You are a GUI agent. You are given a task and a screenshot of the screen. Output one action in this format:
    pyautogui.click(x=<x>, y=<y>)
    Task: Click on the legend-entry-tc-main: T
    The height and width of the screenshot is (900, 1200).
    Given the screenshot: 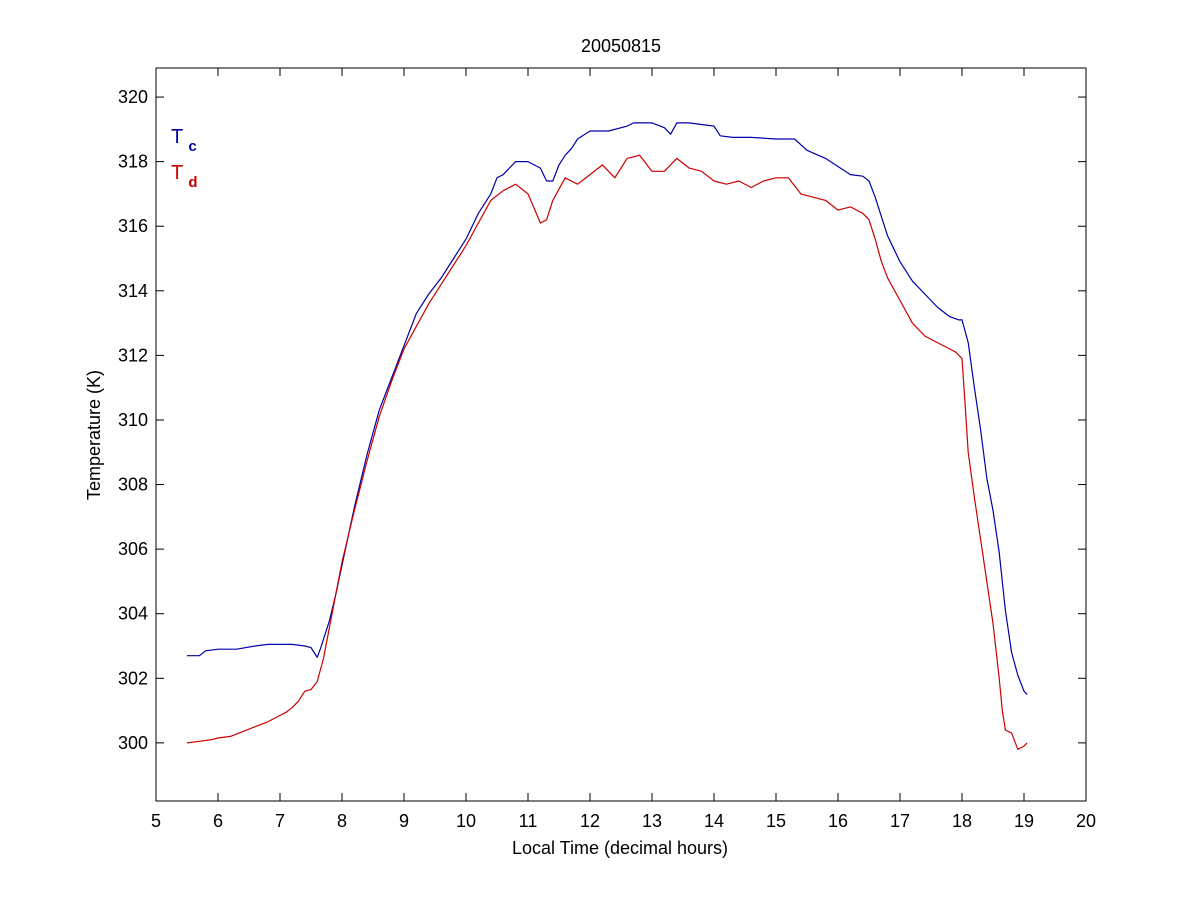 What is the action you would take?
    pyautogui.click(x=177, y=137)
    